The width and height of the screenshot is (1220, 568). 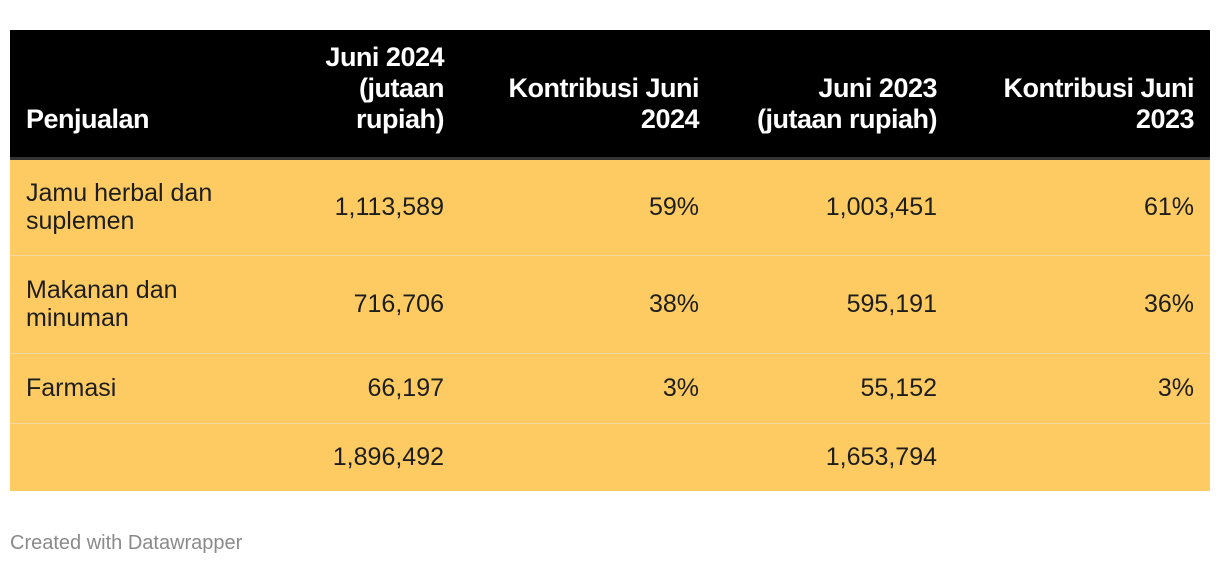 I want to click on table-cell-category: Farmasi, so click(x=135, y=387).